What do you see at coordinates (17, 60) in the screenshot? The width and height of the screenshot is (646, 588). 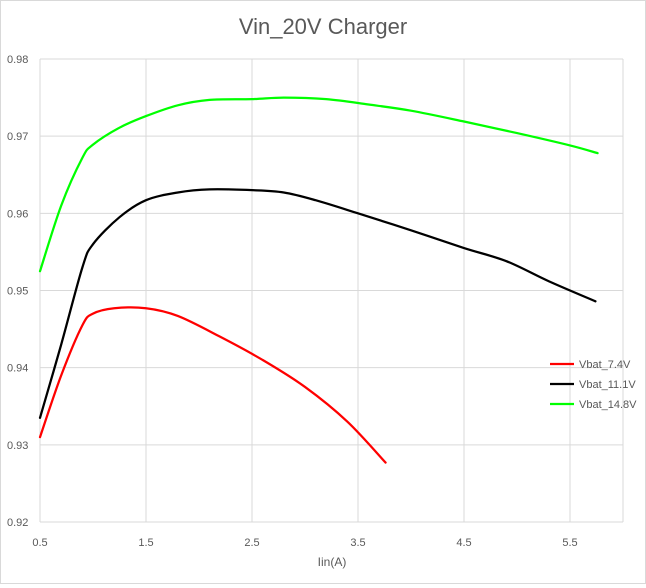 I see `y-tick-label: 0.98` at bounding box center [17, 60].